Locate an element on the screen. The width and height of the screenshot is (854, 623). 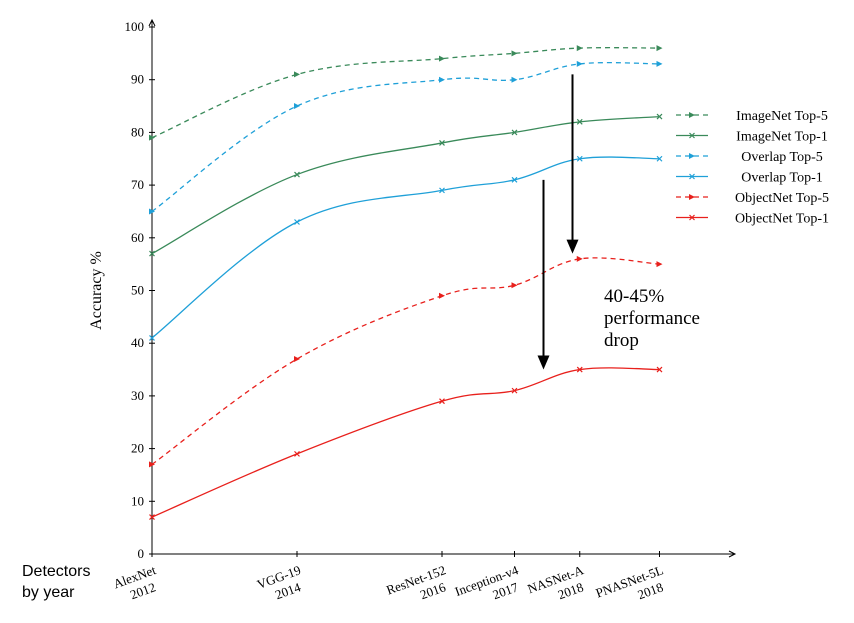
legend-entry: Overlap Top-5 is located at coordinates (749, 157).